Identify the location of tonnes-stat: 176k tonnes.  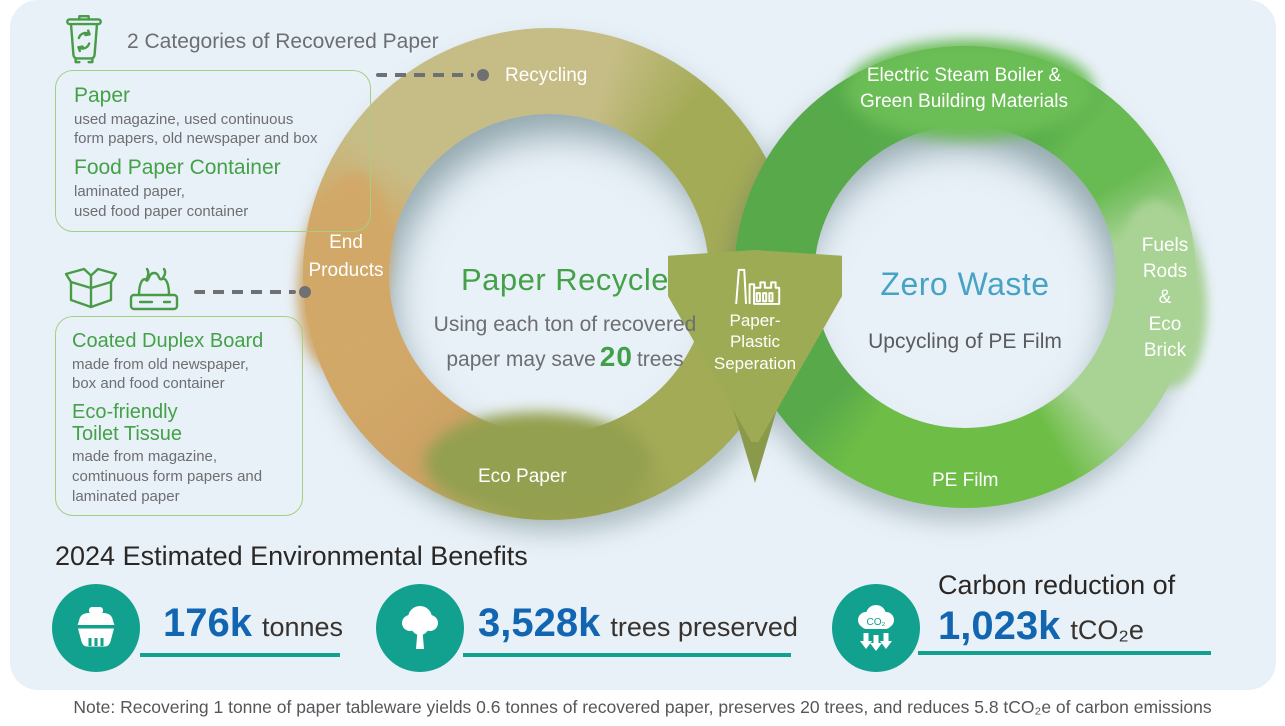
(253, 623).